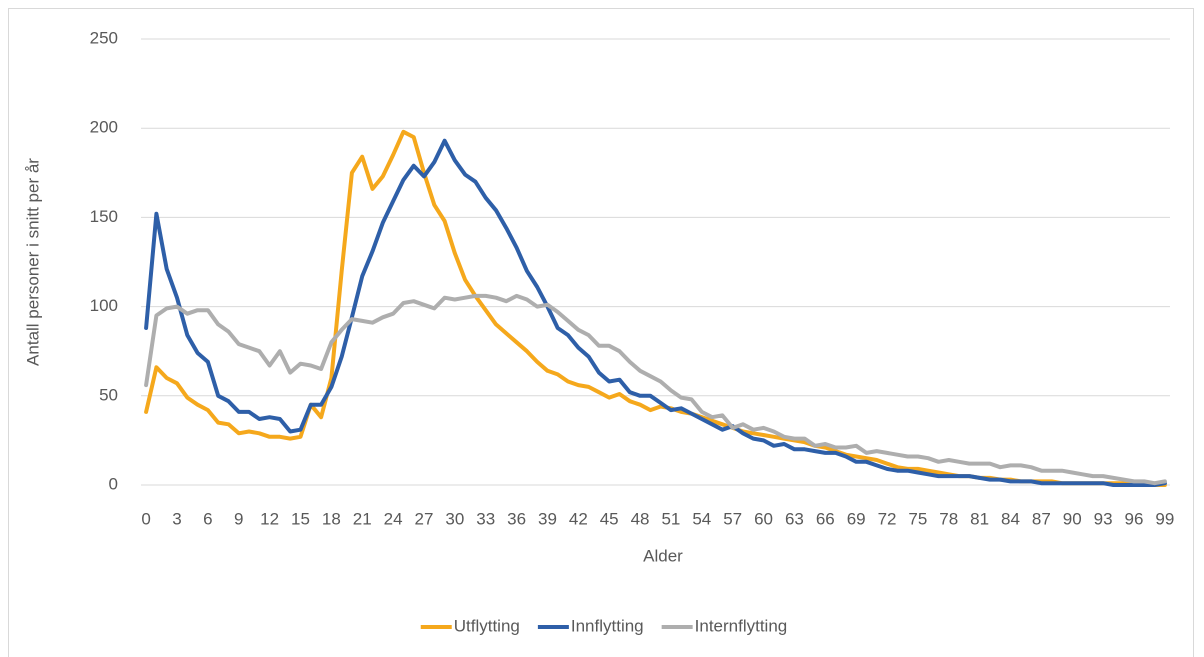 The height and width of the screenshot is (657, 1204). What do you see at coordinates (1103, 518) in the screenshot?
I see `x-tick-label: 93` at bounding box center [1103, 518].